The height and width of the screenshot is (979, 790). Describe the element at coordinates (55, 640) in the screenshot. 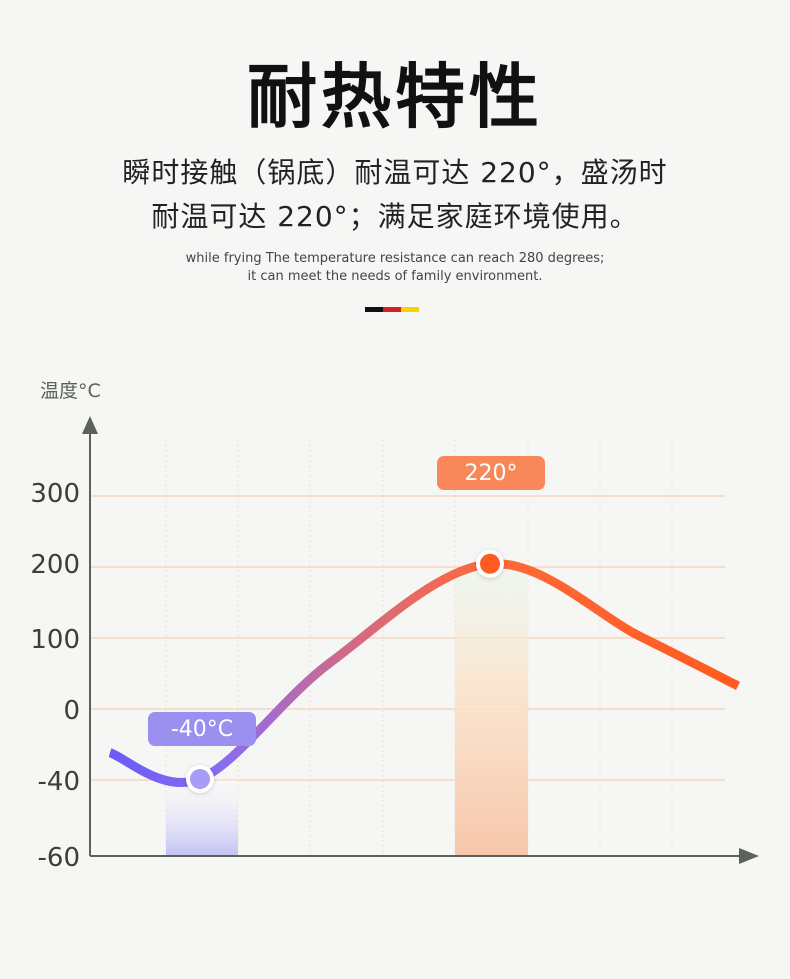

I see `y-tick-label: 100` at that location.